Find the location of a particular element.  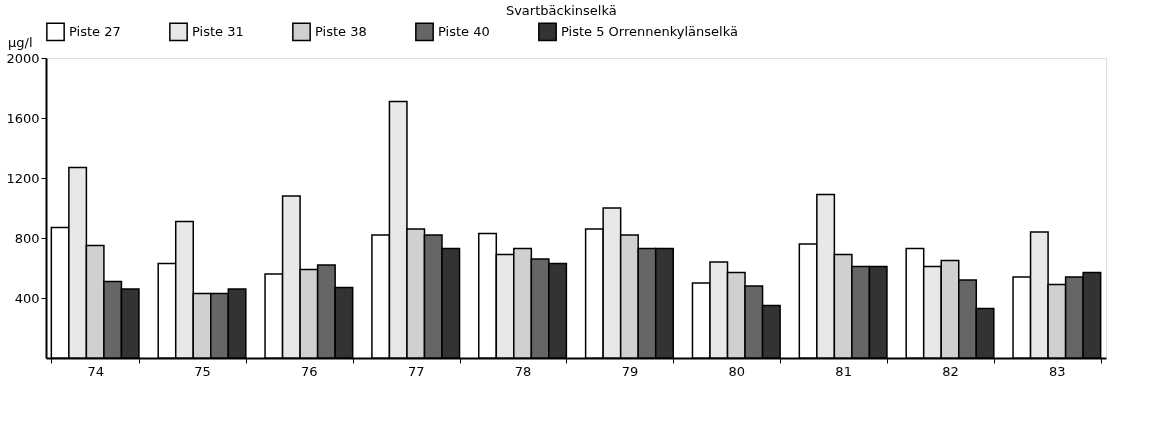

x-tick-label: 80 is located at coordinates (737, 371).